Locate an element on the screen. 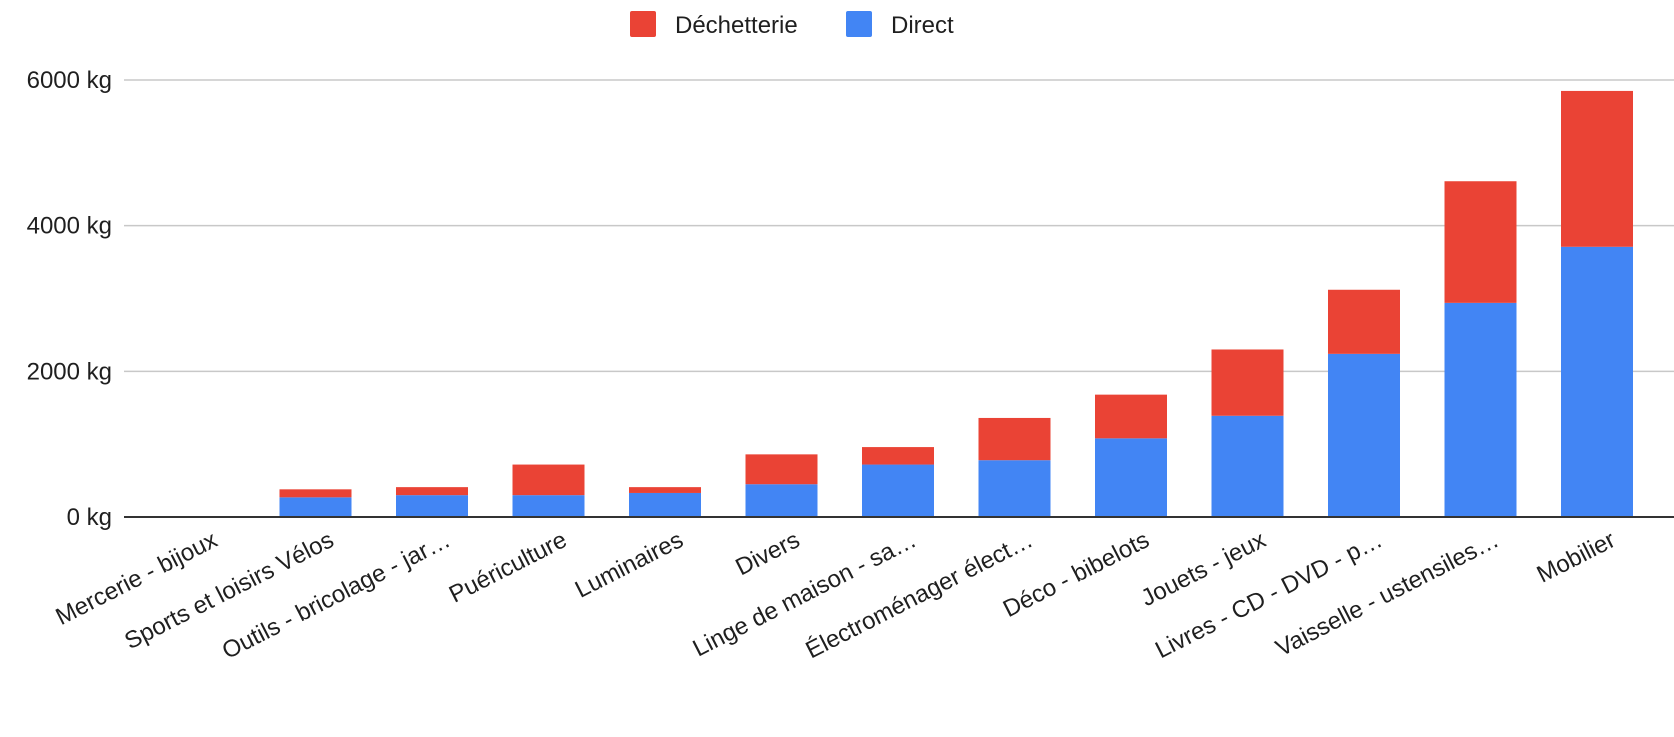  x-category-label-luminaires: Luminaires is located at coordinates (629, 564).